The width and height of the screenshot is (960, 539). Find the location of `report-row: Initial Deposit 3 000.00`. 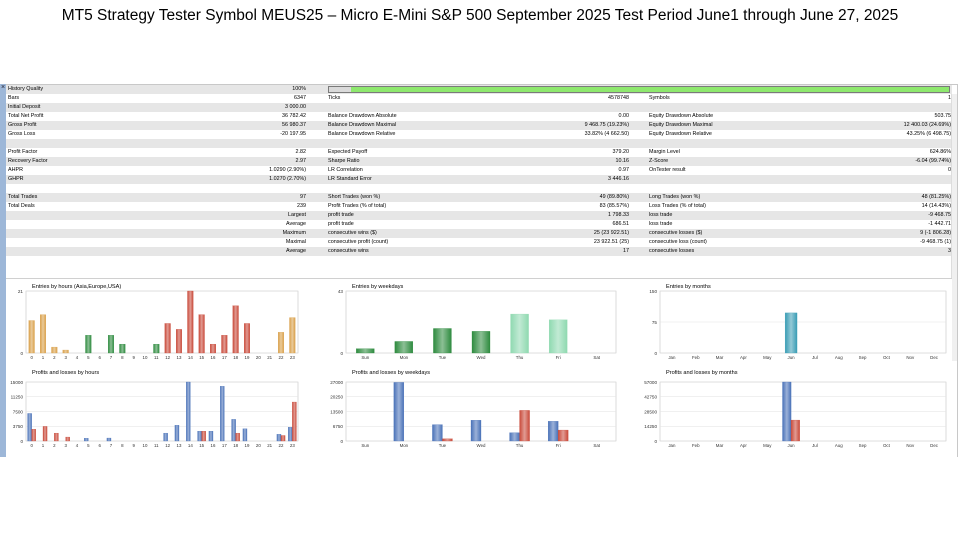

report-row: Initial Deposit 3 000.00 is located at coordinates (479, 107).